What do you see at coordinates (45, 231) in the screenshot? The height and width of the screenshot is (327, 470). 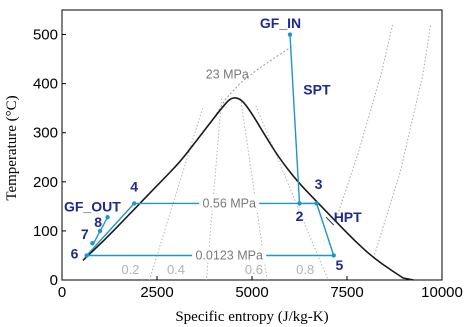 I see `y-tick-label: 100` at bounding box center [45, 231].